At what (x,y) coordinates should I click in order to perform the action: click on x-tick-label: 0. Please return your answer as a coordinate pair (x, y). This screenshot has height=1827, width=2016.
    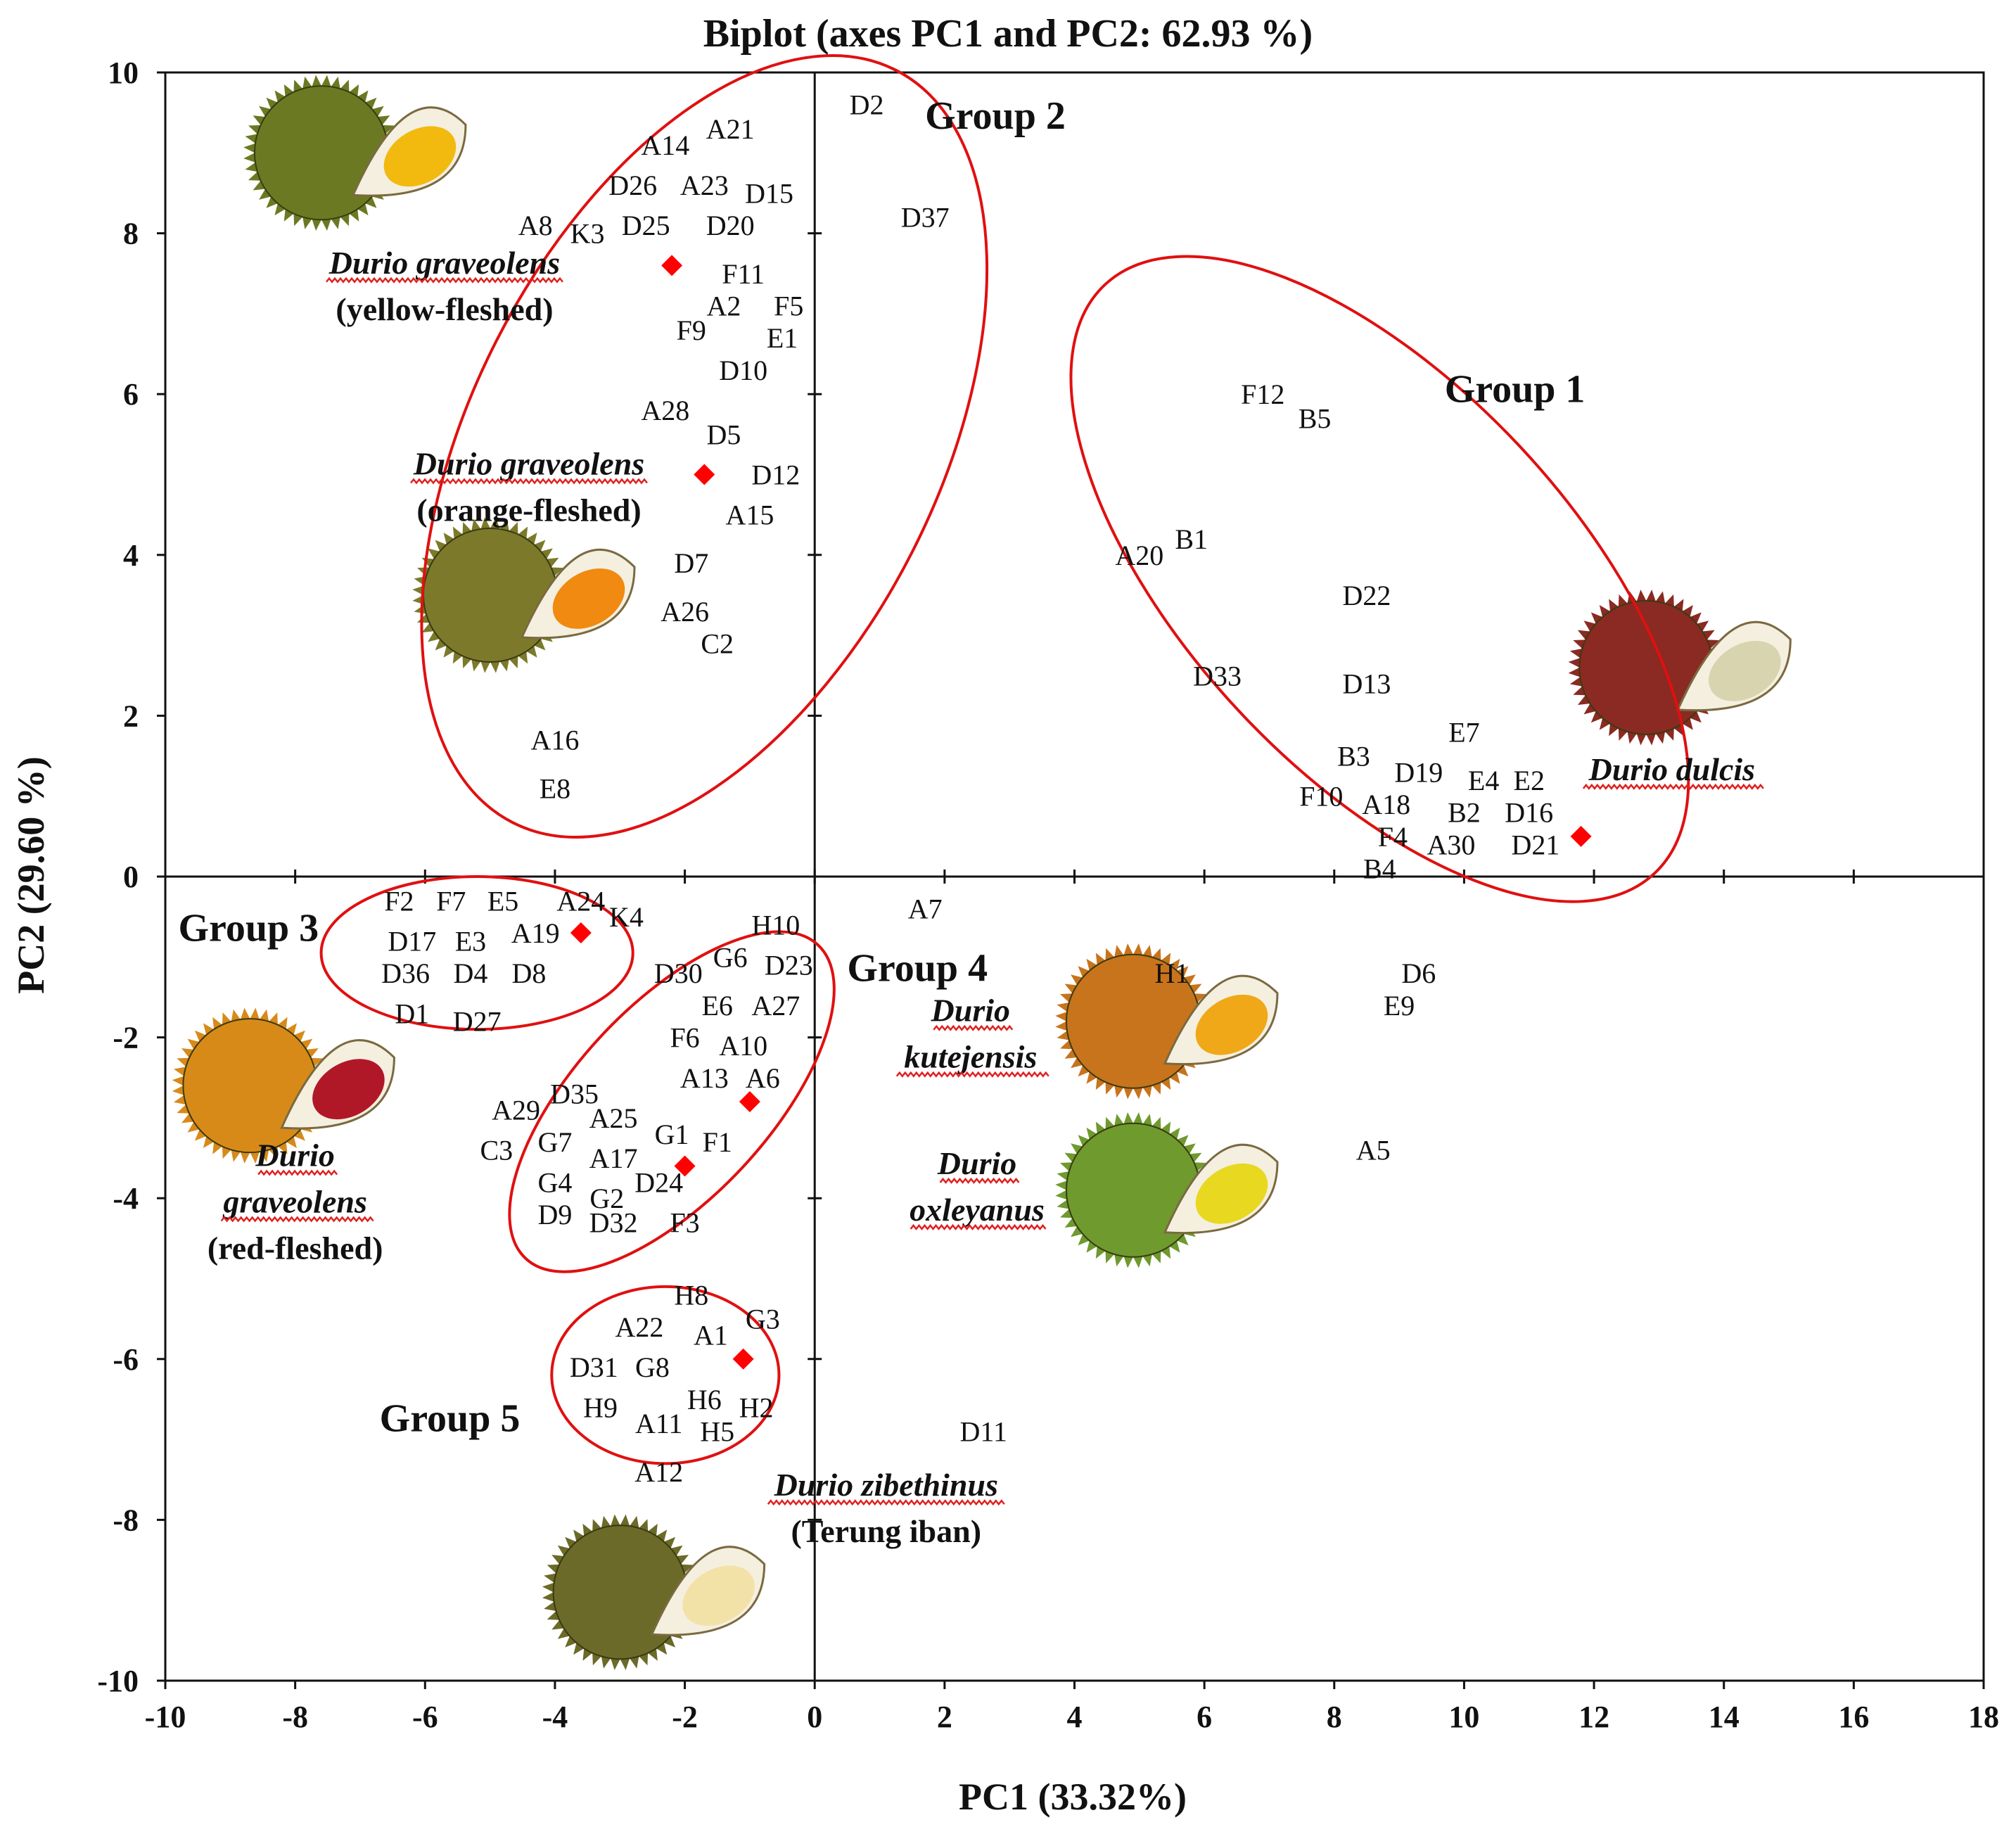
    Looking at the image, I should click on (815, 1717).